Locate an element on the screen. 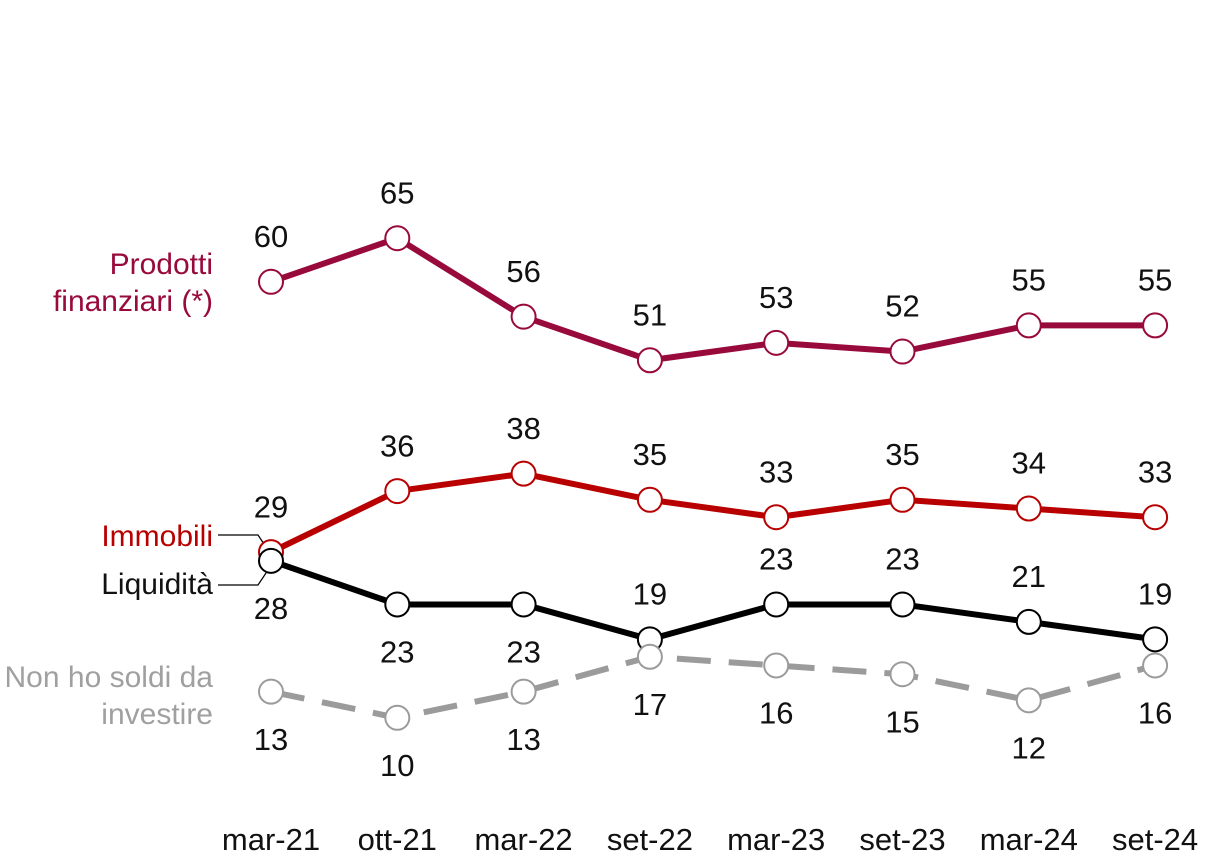  data-label: 52 is located at coordinates (902, 306).